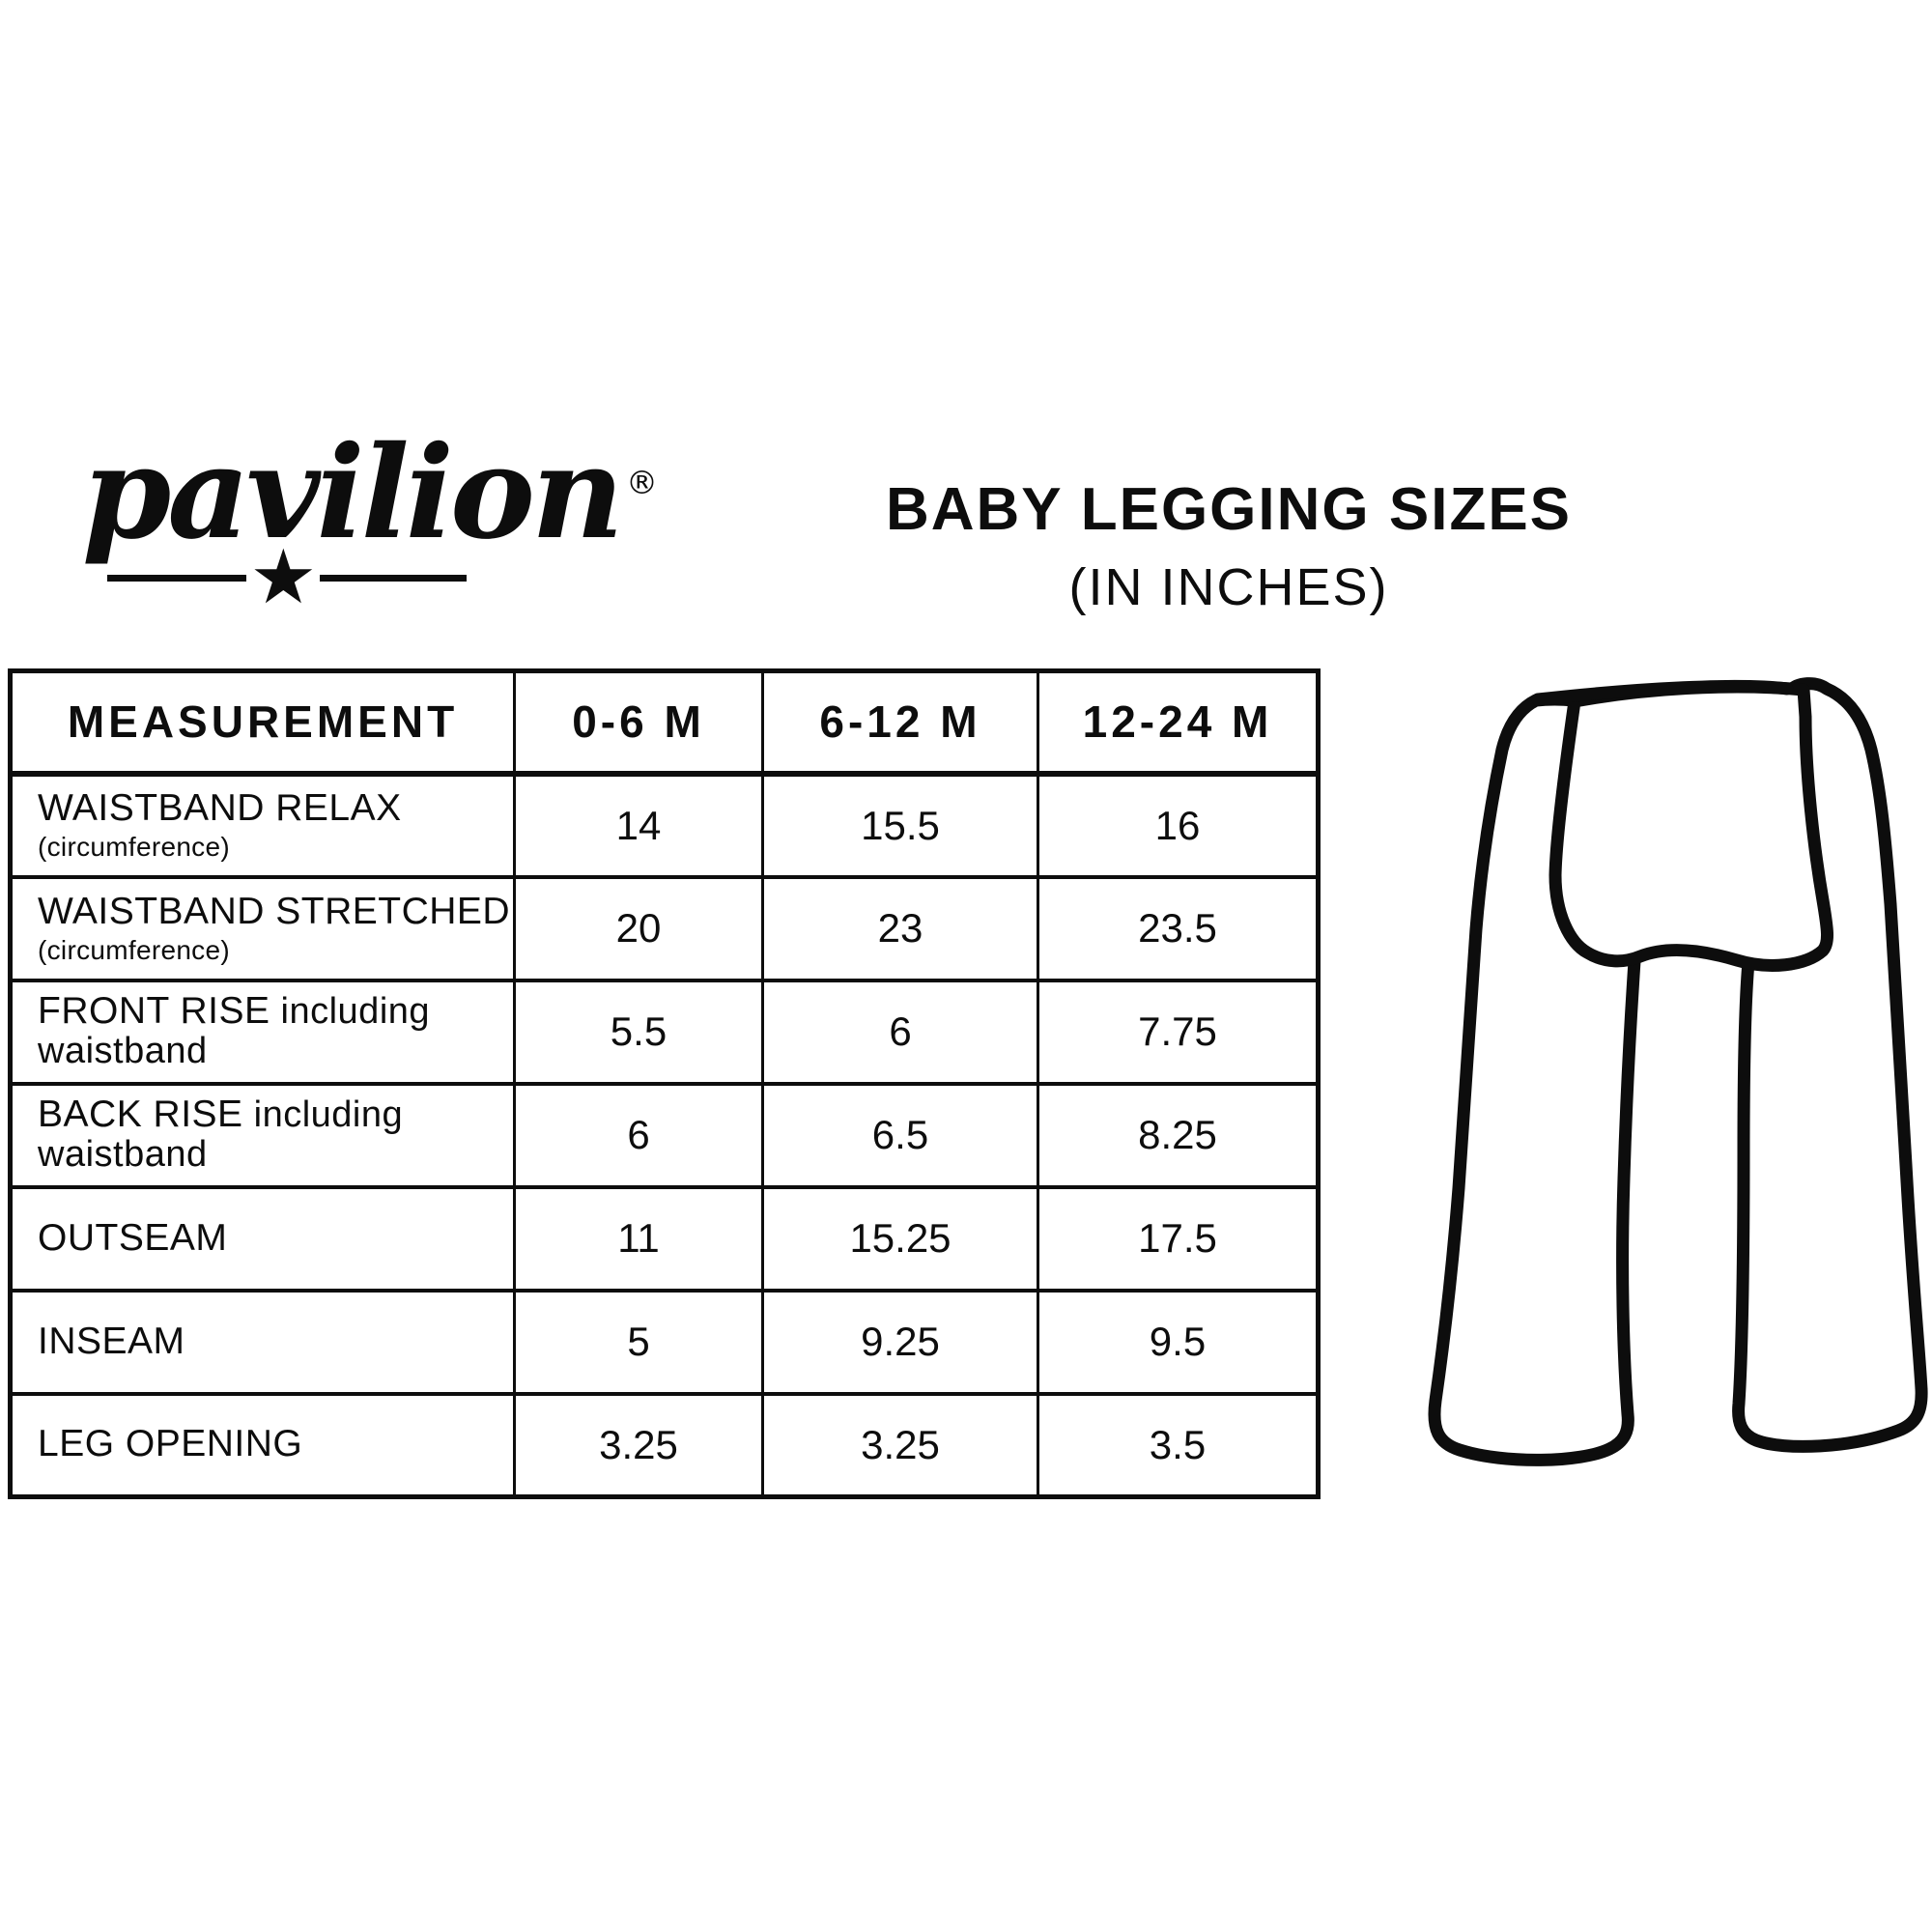 The width and height of the screenshot is (1932, 1932). I want to click on brand-name-text: pavilion, so click(353, 493).